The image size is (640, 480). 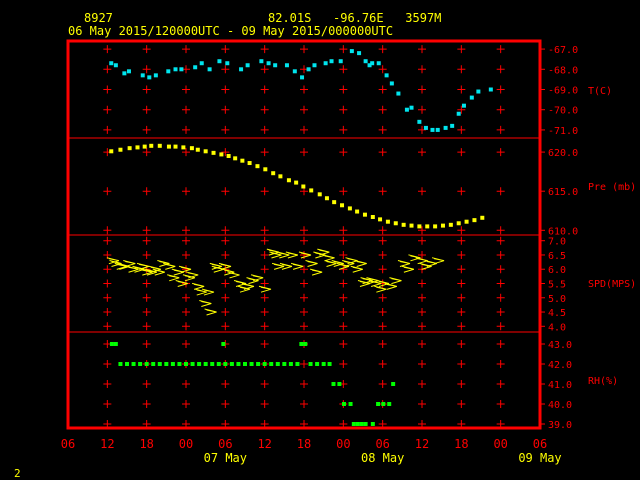 I want to click on x-tick-label: 06, so click(x=225, y=444).